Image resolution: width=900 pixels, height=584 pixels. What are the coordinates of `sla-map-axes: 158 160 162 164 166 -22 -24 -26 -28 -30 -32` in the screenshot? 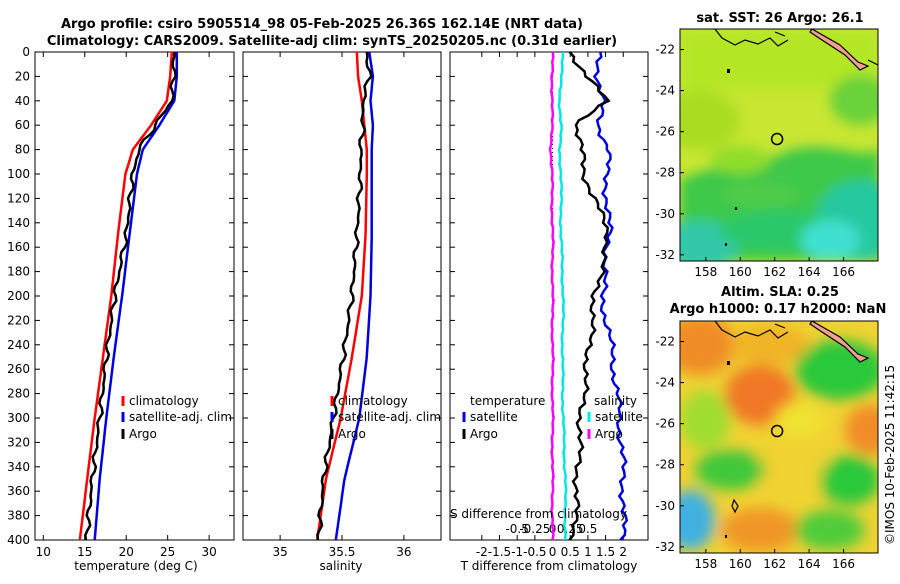 It's located at (755, 453).